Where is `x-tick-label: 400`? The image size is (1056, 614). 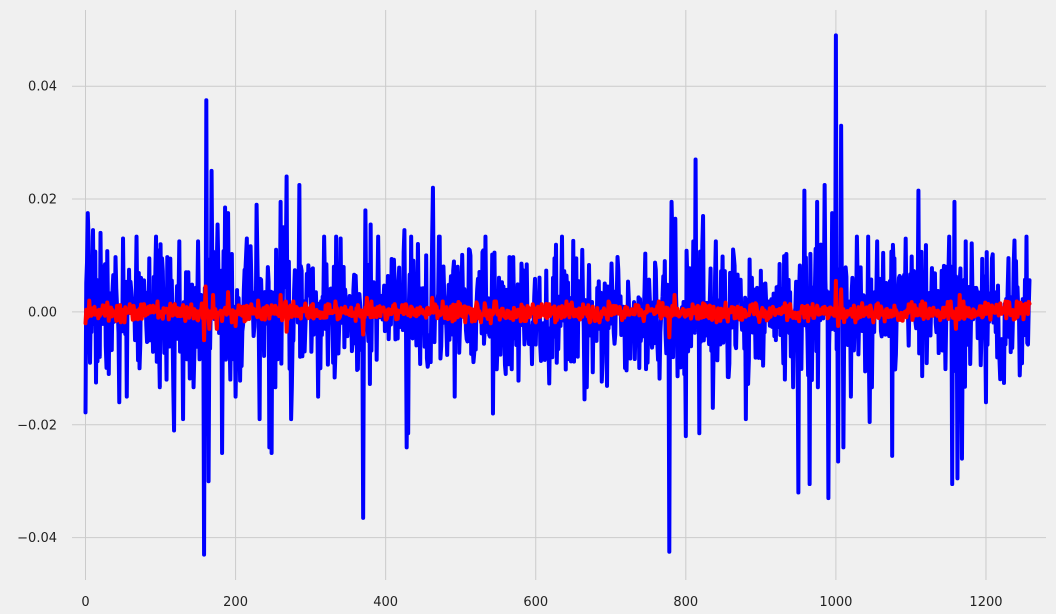
x-tick-label: 400 is located at coordinates (385, 602).